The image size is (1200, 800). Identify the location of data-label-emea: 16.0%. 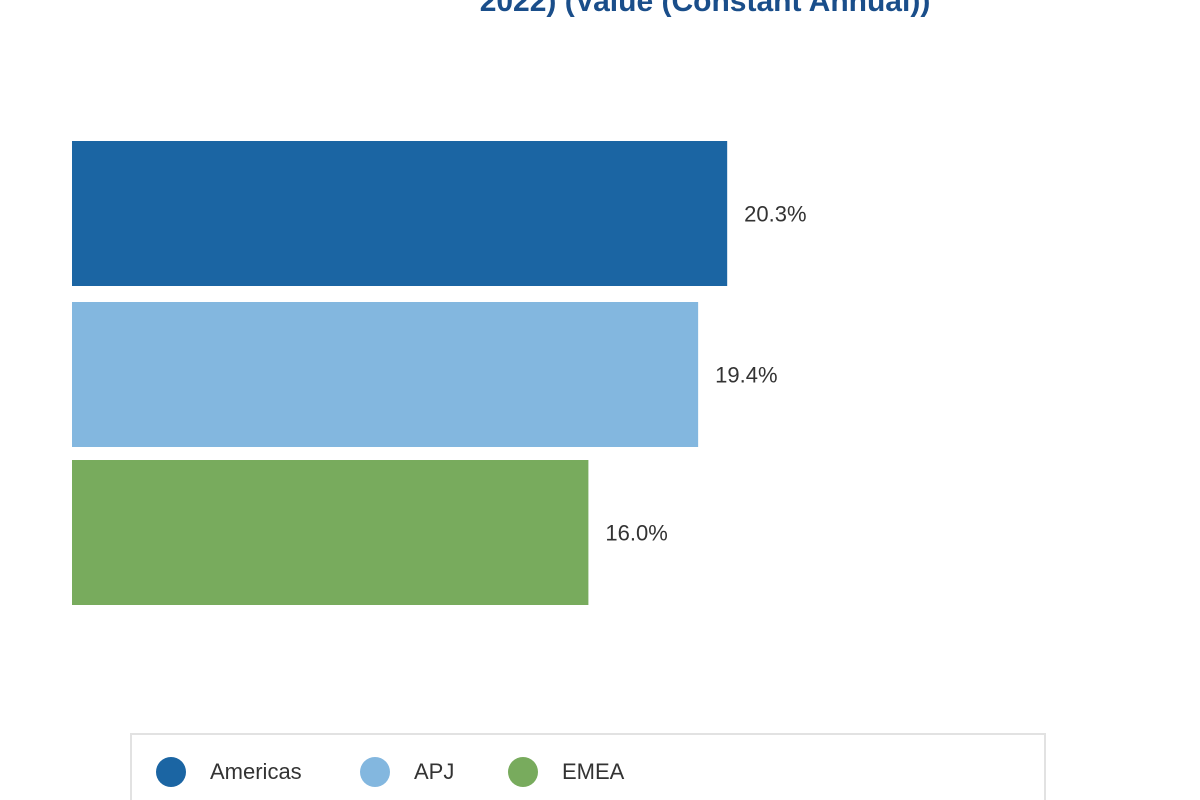
(636, 533).